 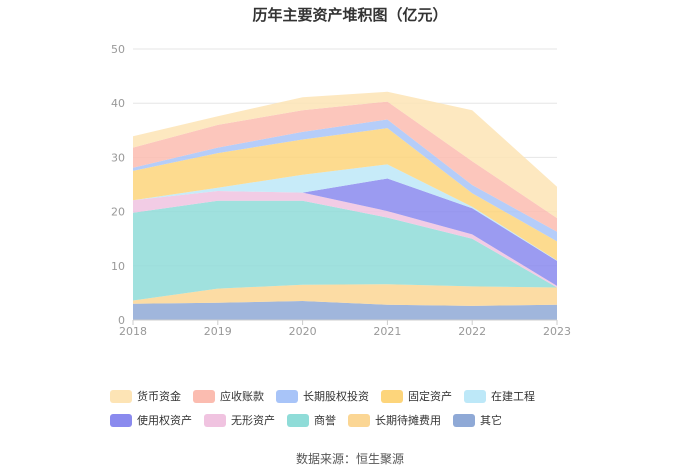 What do you see at coordinates (121, 320) in the screenshot?
I see `y-tick-label: 0` at bounding box center [121, 320].